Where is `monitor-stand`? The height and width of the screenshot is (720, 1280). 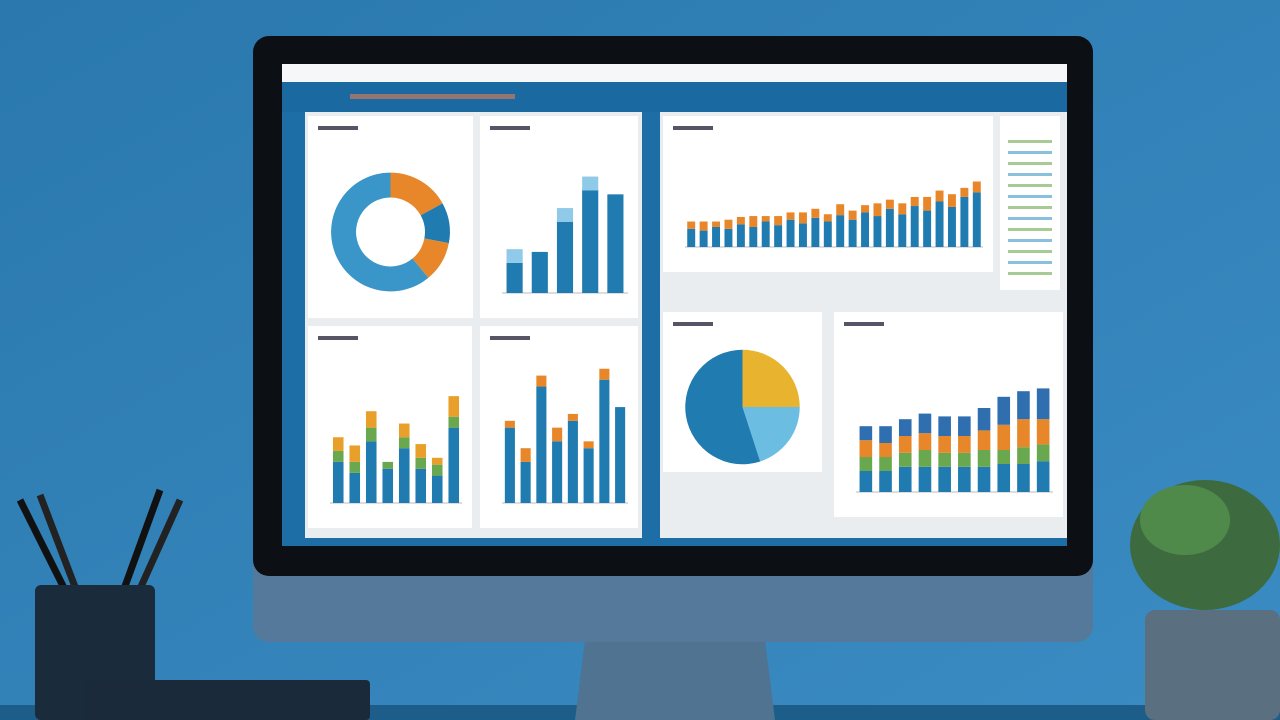
monitor-stand is located at coordinates (675, 680).